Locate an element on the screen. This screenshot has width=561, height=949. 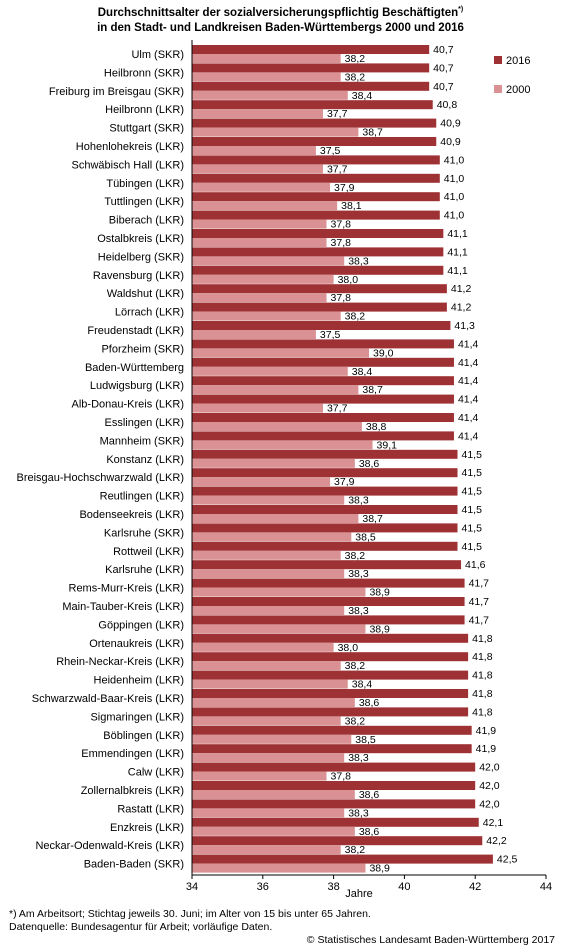
value-label-2016: 42,1 is located at coordinates (493, 823).